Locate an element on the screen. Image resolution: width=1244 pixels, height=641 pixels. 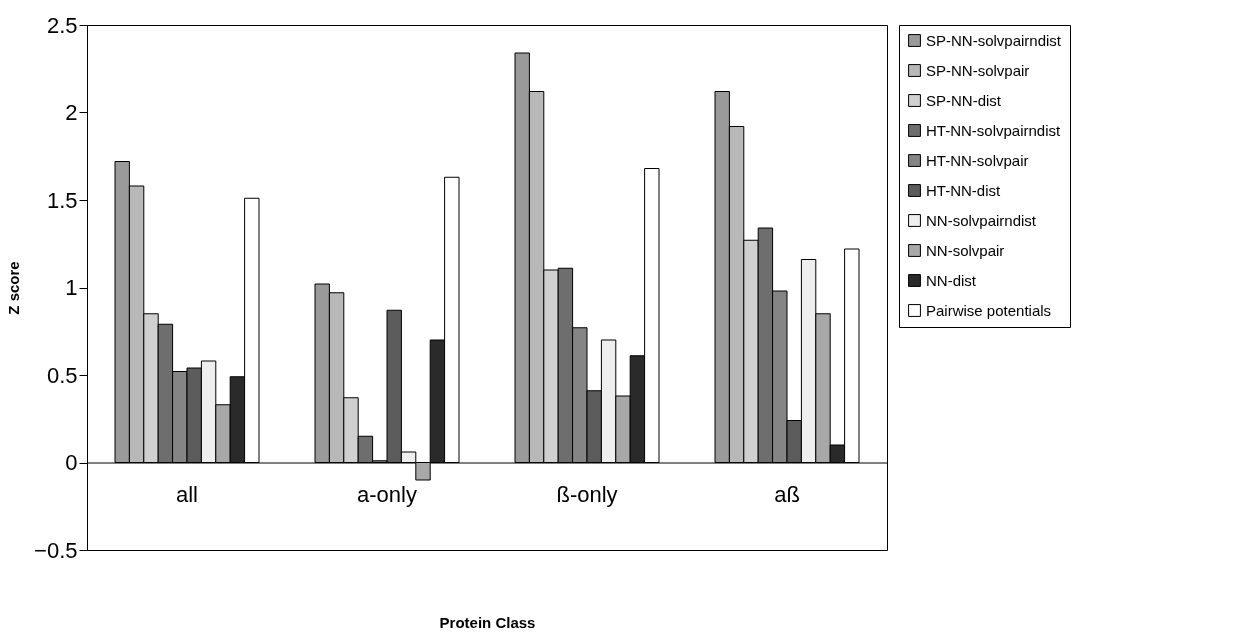
legend-label: NN-dist is located at coordinates (951, 280).